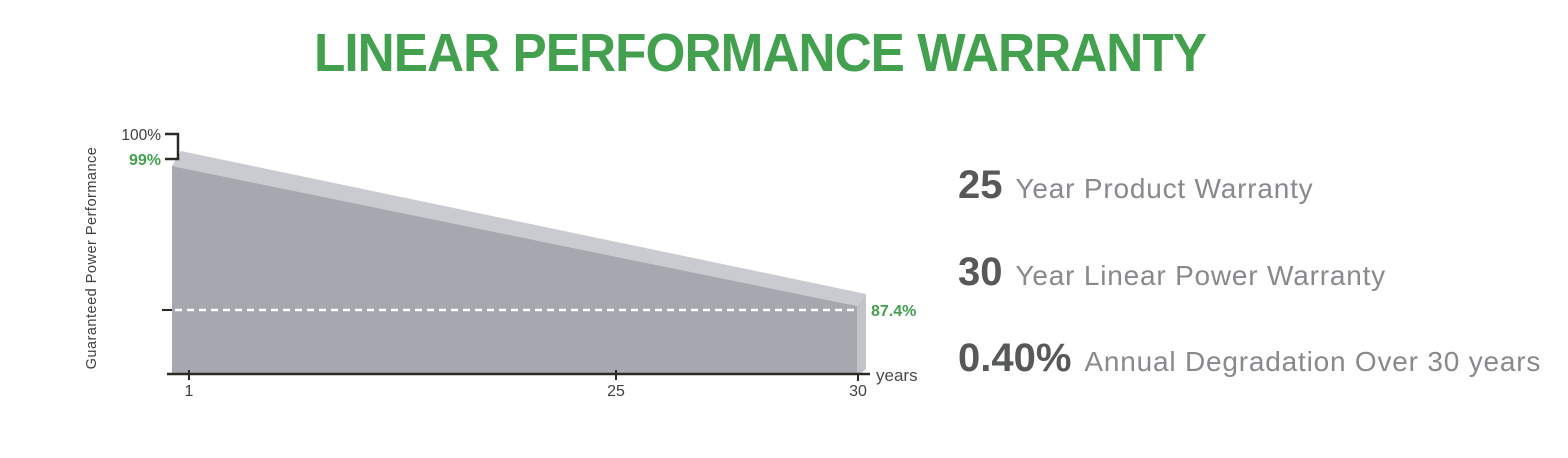 The image size is (1568, 458). I want to click on fact-value-product-warranty: 25, so click(980, 185).